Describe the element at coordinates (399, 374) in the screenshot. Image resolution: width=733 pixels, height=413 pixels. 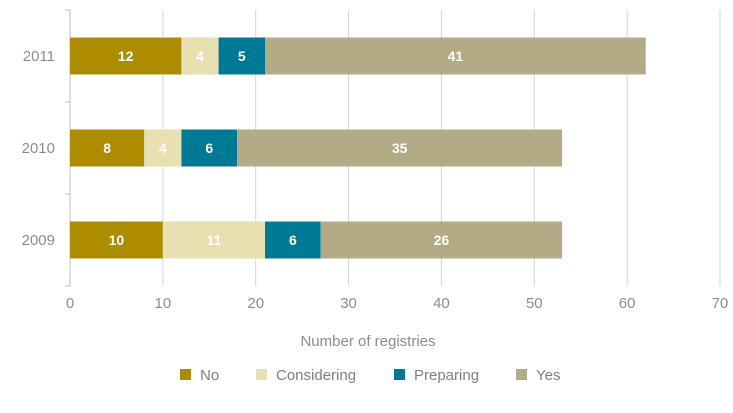
I see `legend-swatch-preparing` at that location.